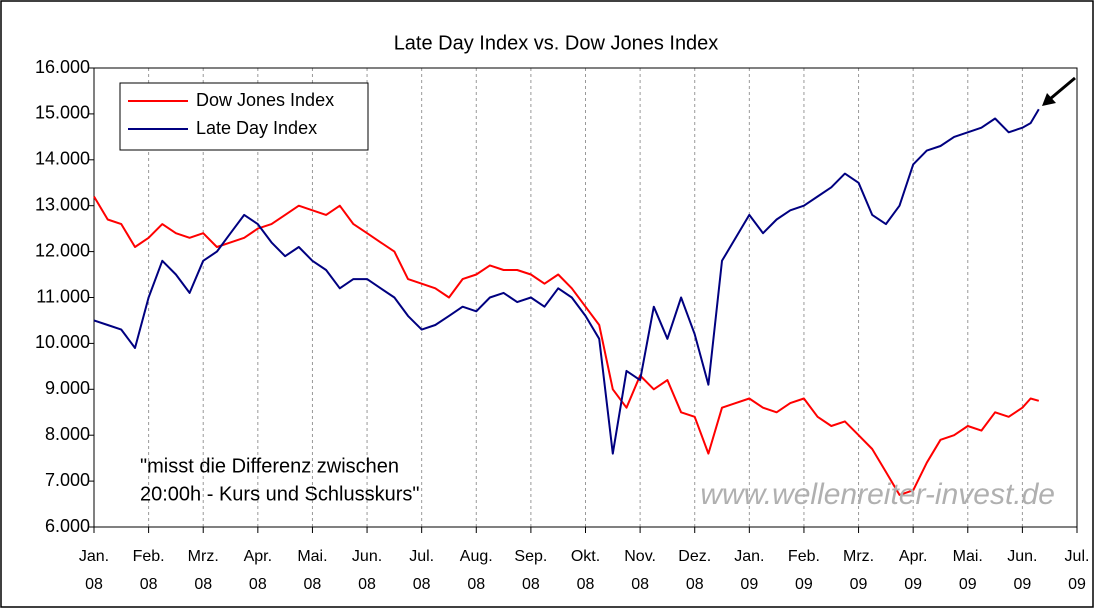  What do you see at coordinates (62, 113) in the screenshot?
I see `y-tick-label: 15.000` at bounding box center [62, 113].